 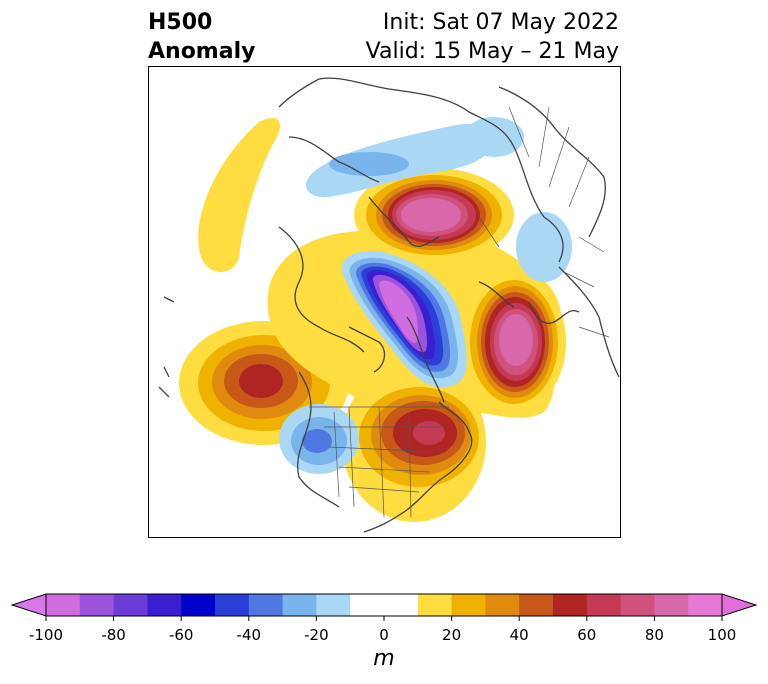 I want to click on colorbar-under-arrow, so click(x=28, y=605).